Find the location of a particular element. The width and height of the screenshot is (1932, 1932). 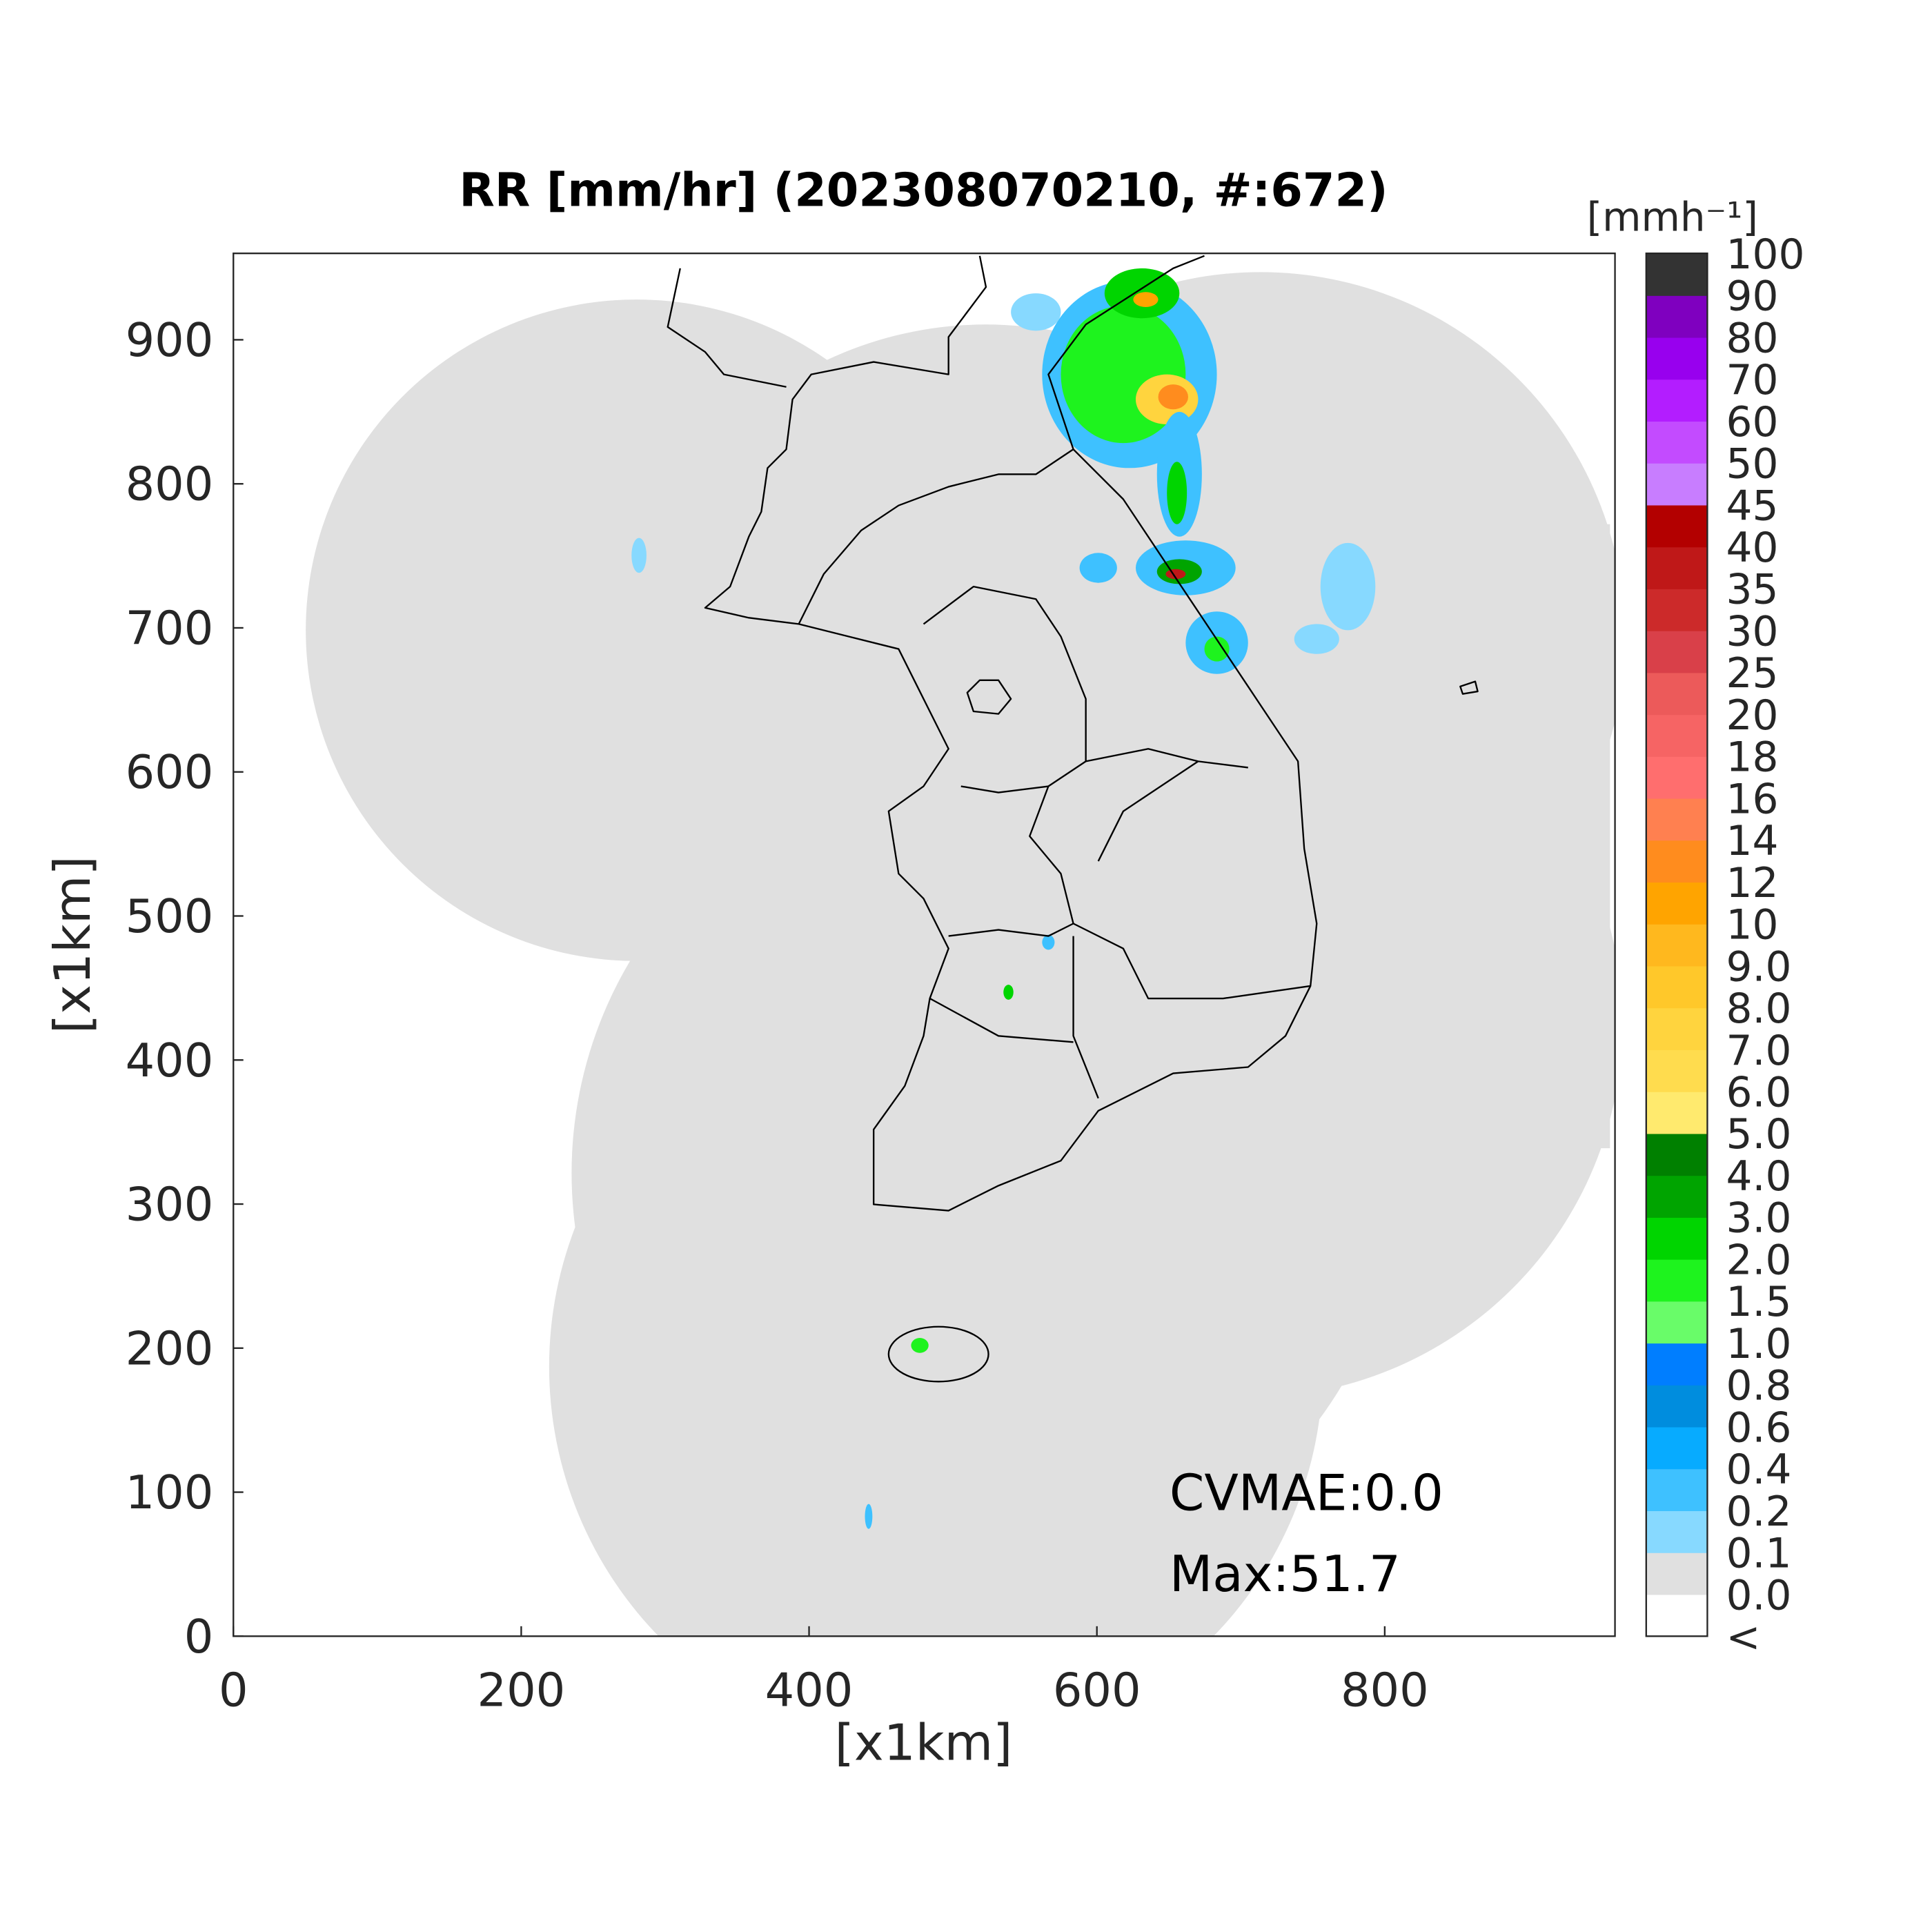

colorbar-label: 45 is located at coordinates (1752, 506).